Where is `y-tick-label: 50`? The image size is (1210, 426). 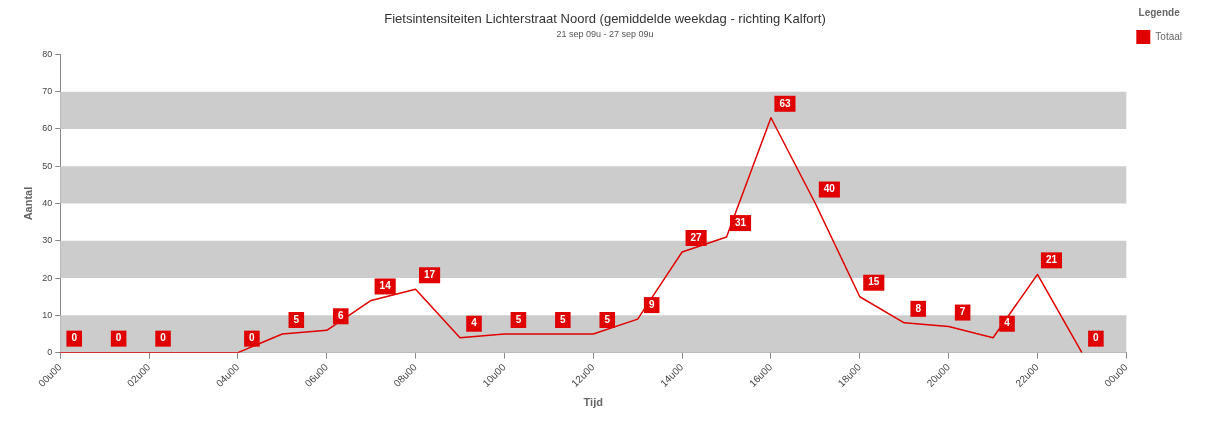
y-tick-label: 50 is located at coordinates (47, 165).